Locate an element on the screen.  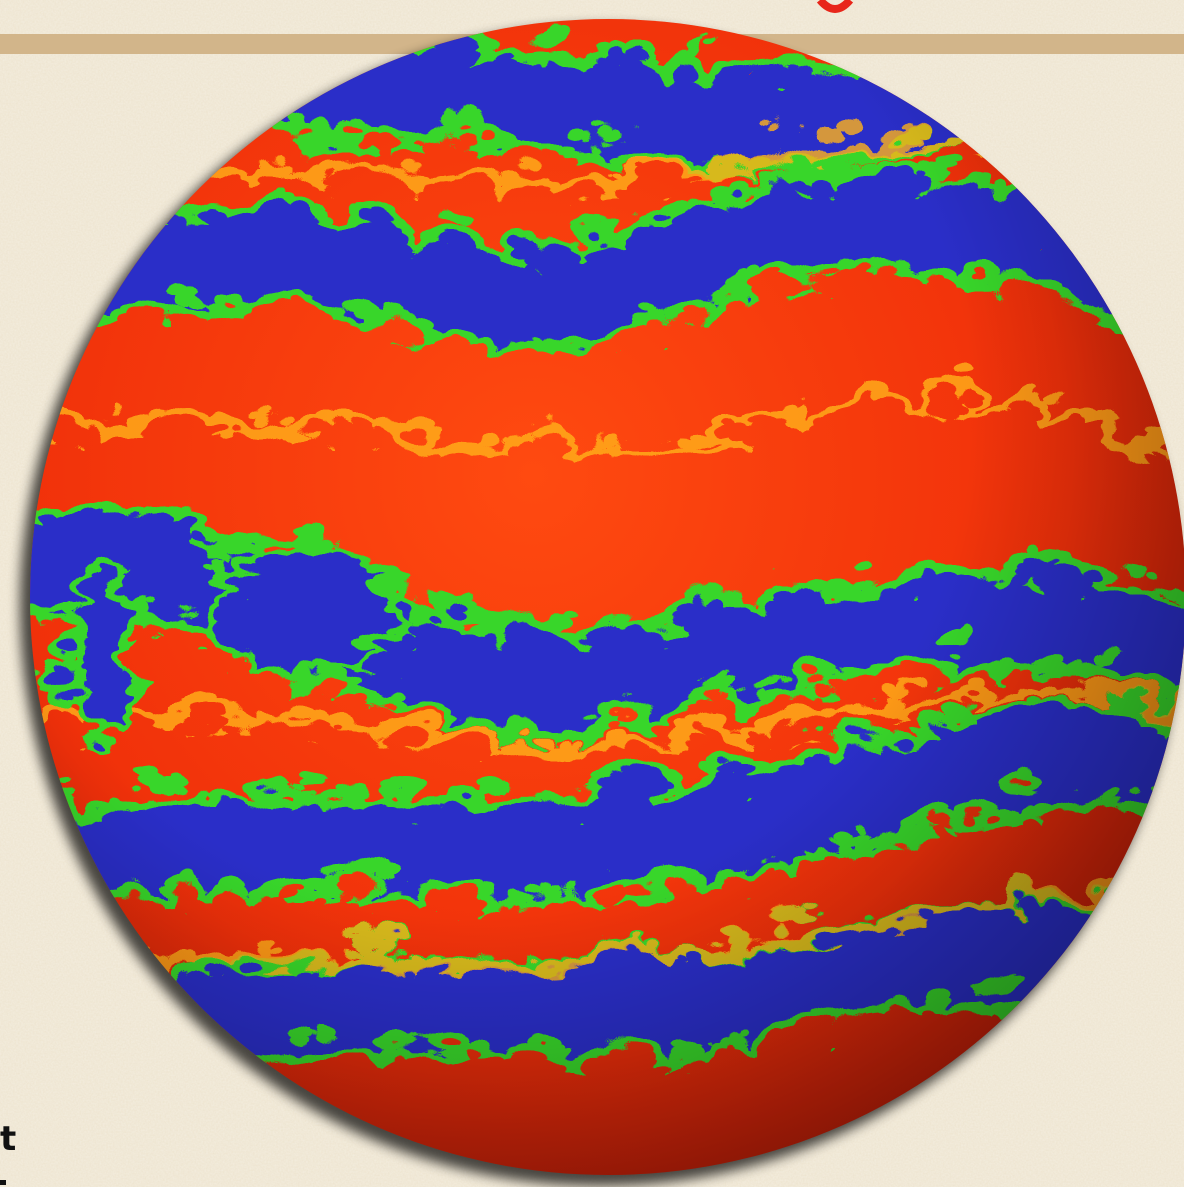
corner-text: t is located at coordinates (8, 1139).